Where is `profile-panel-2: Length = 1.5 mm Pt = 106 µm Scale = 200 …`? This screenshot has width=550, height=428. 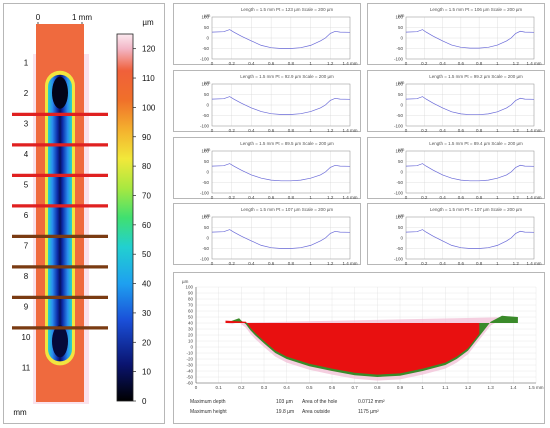
profile-panel-2: Length = 1.5 mm Pt = 106 µm Scale = 200 … is located at coordinates (456, 34).